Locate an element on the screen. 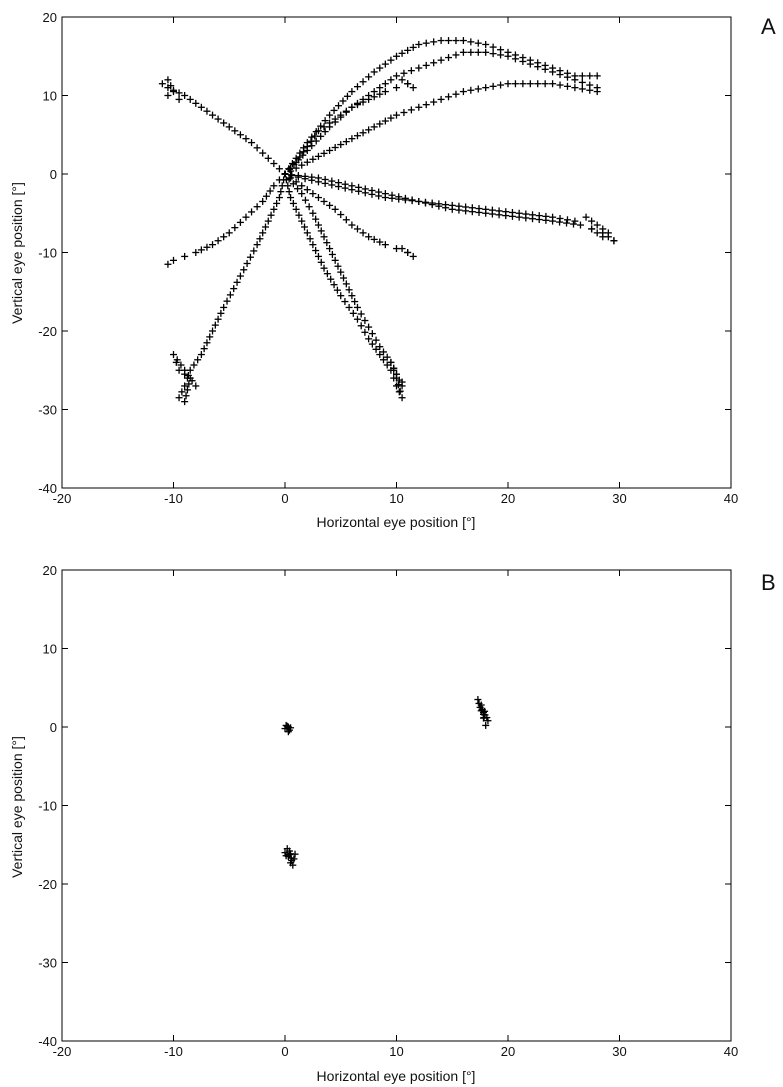 The width and height of the screenshot is (783, 1087). x-tick-label: 30 is located at coordinates (619, 1051).